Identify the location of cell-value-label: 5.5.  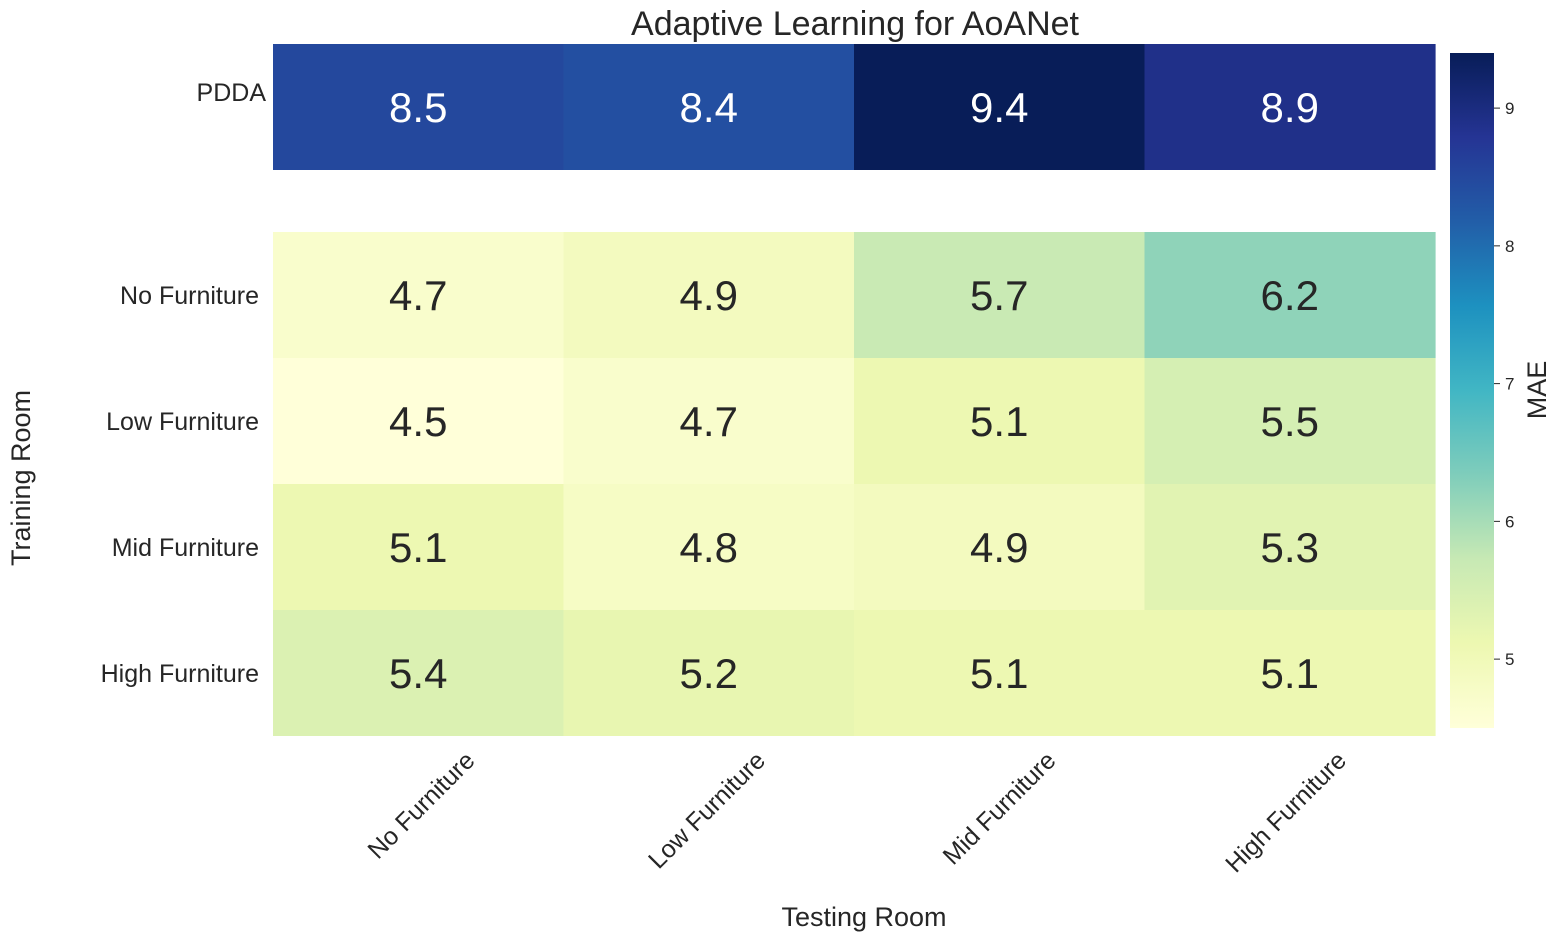
(1290, 421).